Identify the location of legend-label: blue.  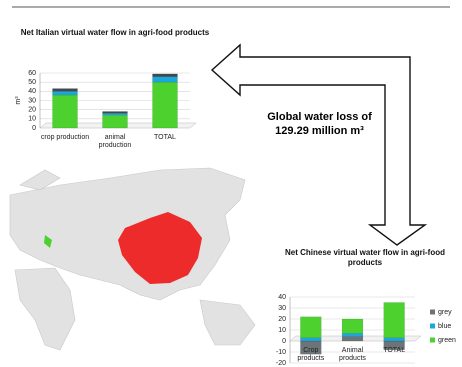
(444, 326).